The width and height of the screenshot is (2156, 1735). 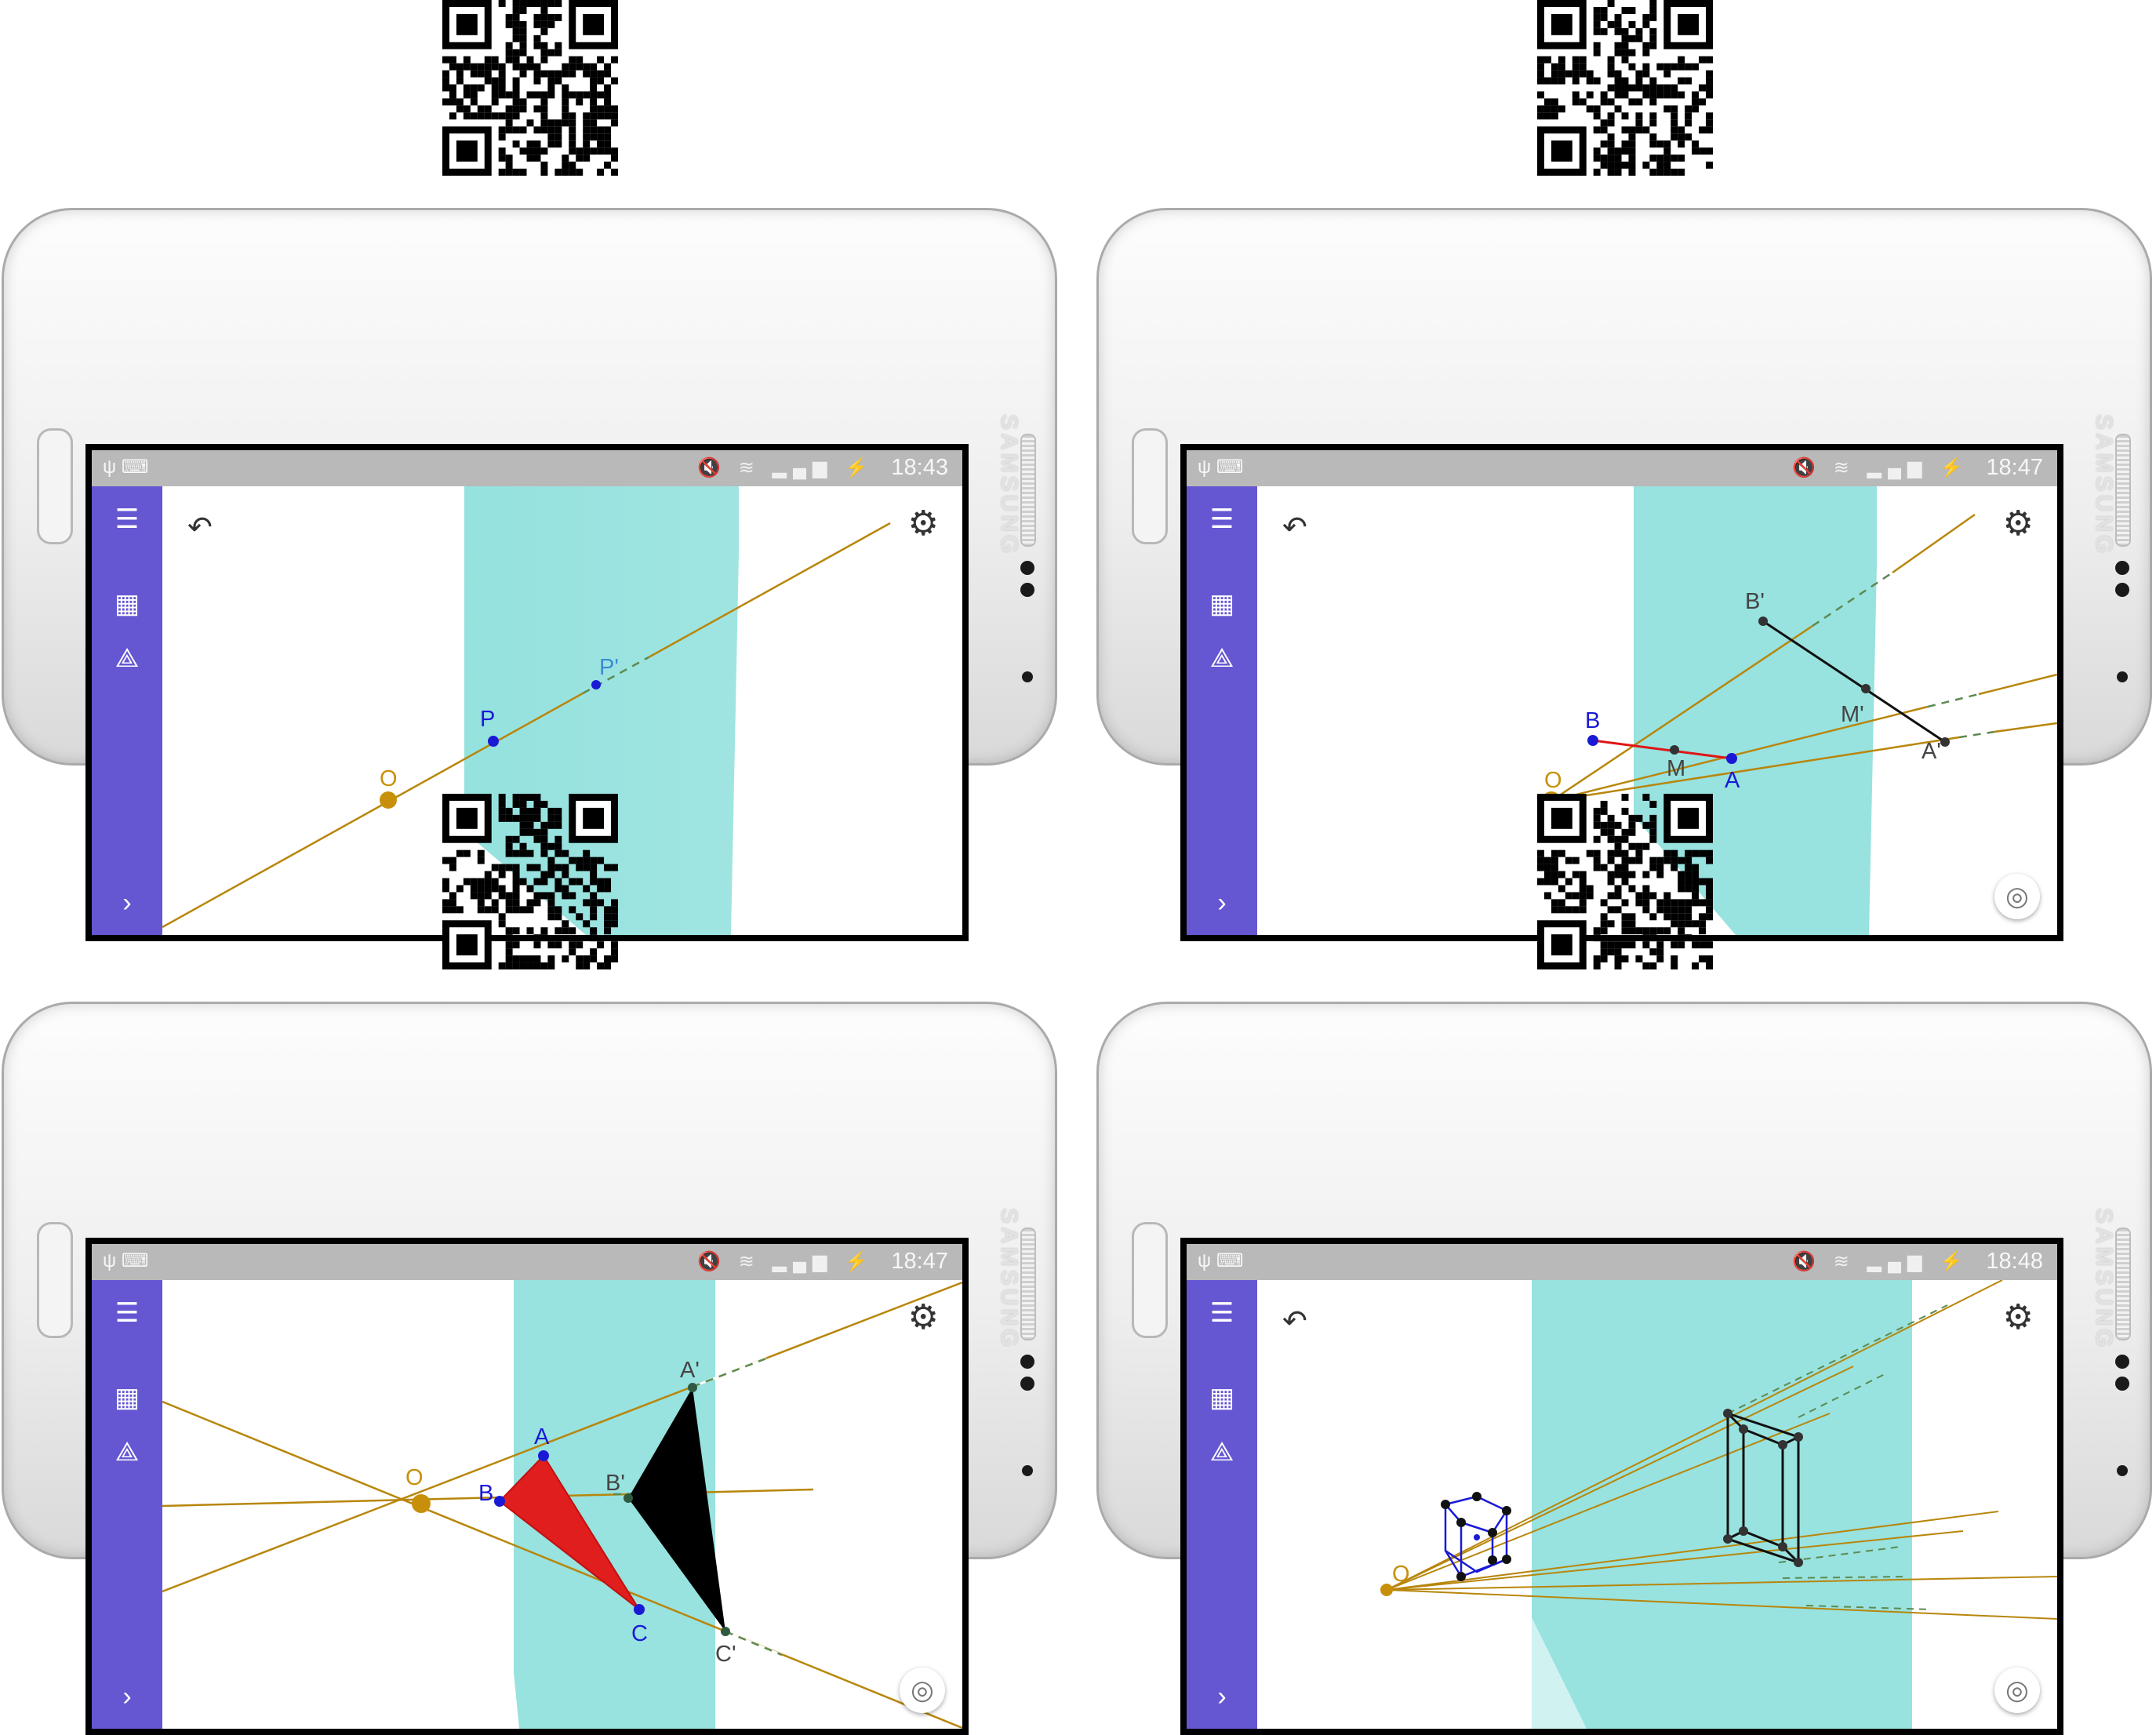 I want to click on screen: ψ ⌨ 🔇 ≋ ▂▄▆ ⚡ 18:48 ☰ ▦ ⟁ ›, so click(x=1621, y=1486).